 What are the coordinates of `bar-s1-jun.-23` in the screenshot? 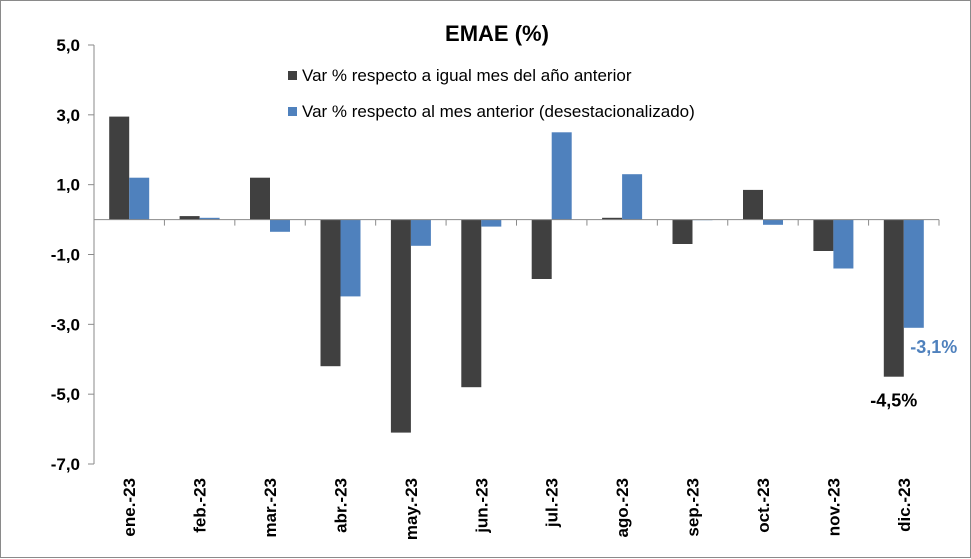 It's located at (471, 303).